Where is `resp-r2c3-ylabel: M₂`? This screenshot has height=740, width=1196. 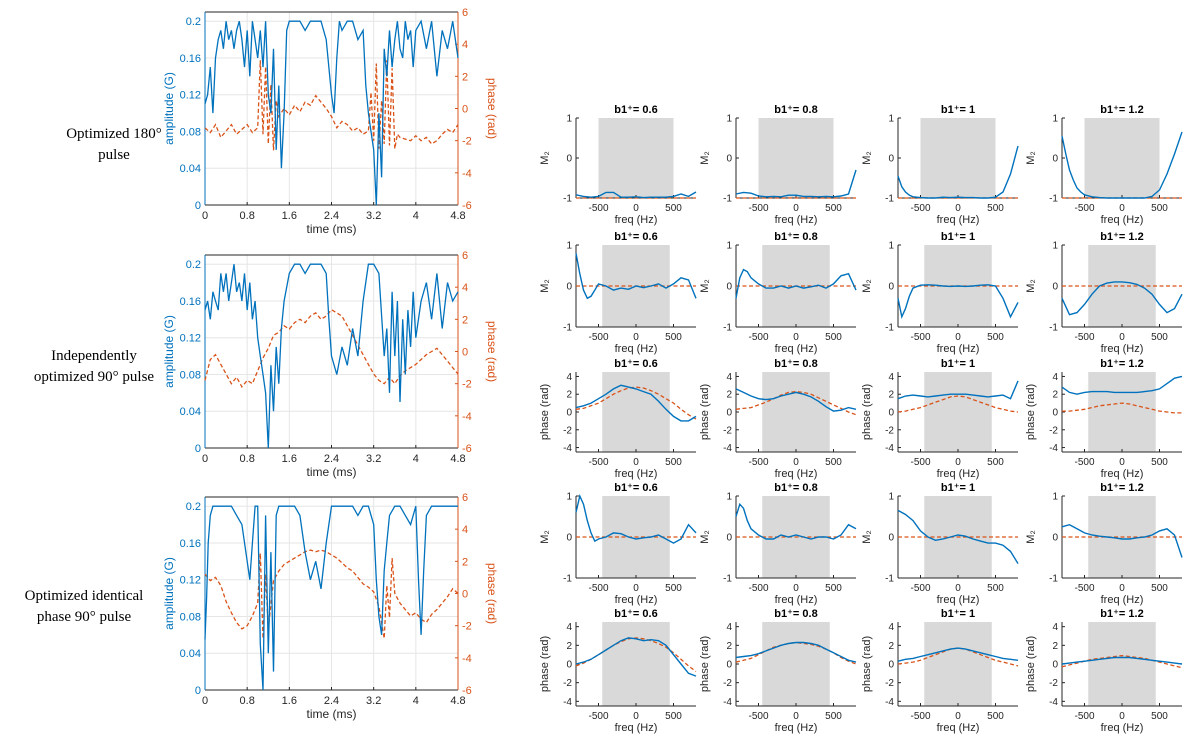 resp-r2c3-ylabel: M₂ is located at coordinates (867, 285).